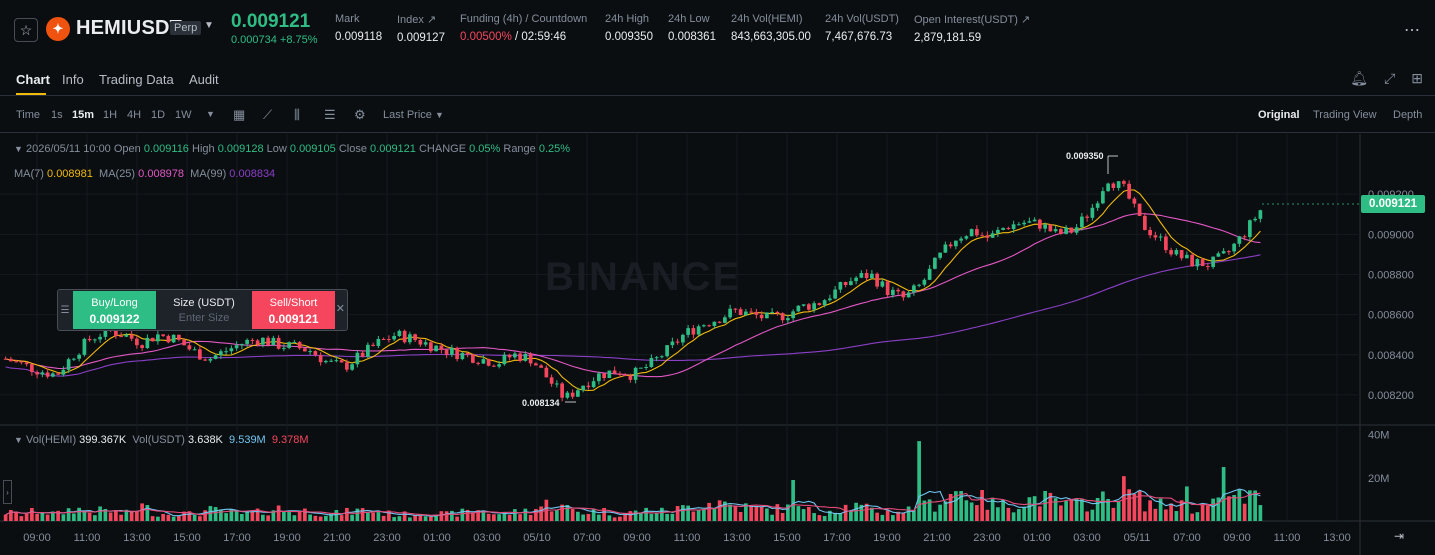 This screenshot has height=555, width=1435. What do you see at coordinates (65, 310) in the screenshot?
I see `drag-handle-icon: ☰` at bounding box center [65, 310].